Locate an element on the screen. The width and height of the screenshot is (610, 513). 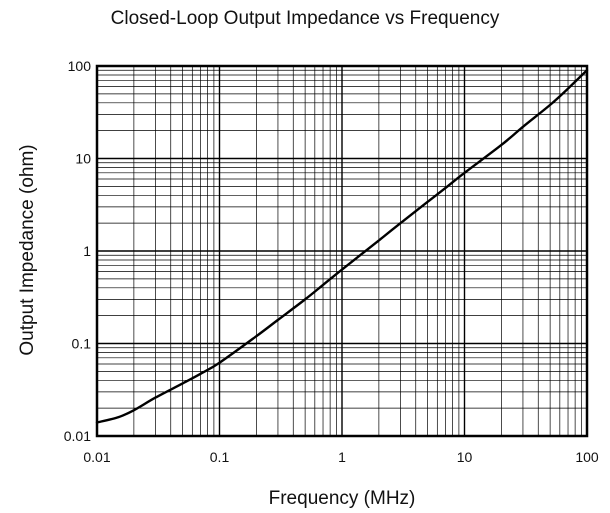
x-tick-label: 10 is located at coordinates (465, 457).